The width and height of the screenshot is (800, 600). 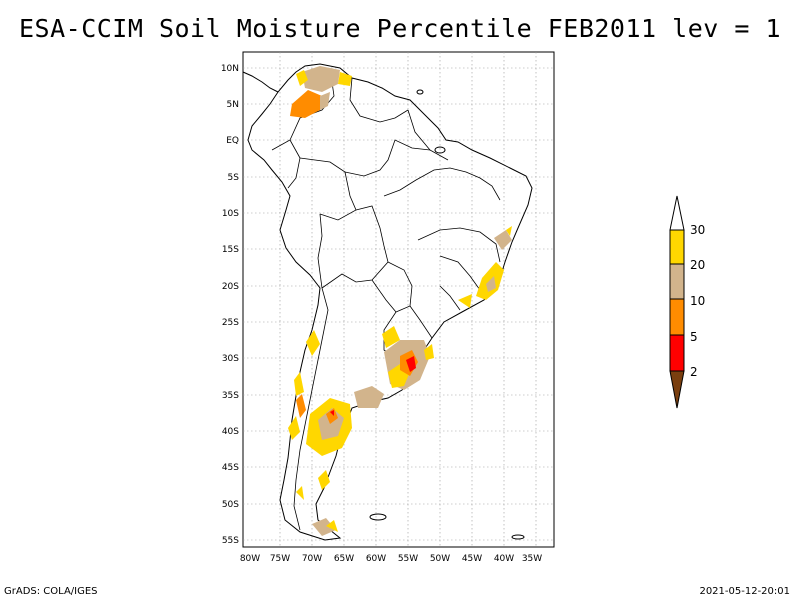 What do you see at coordinates (677, 389) in the screenshot?
I see `colorbar-bottom-arrow` at bounding box center [677, 389].